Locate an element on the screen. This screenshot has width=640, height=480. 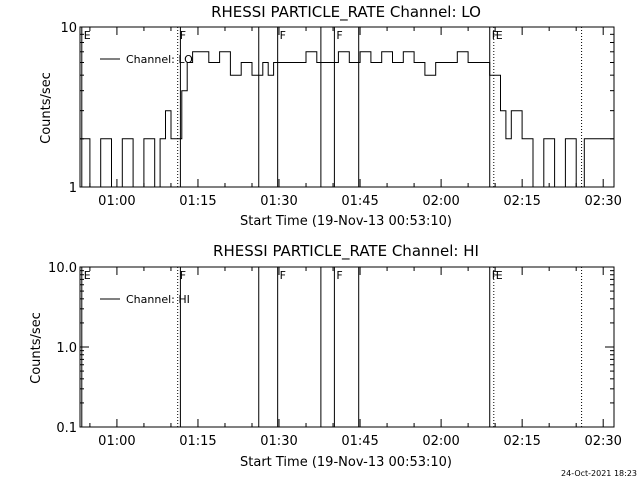
lo-xlabel: Start Time (19-Nov-13 00:53:10) is located at coordinates (346, 221).